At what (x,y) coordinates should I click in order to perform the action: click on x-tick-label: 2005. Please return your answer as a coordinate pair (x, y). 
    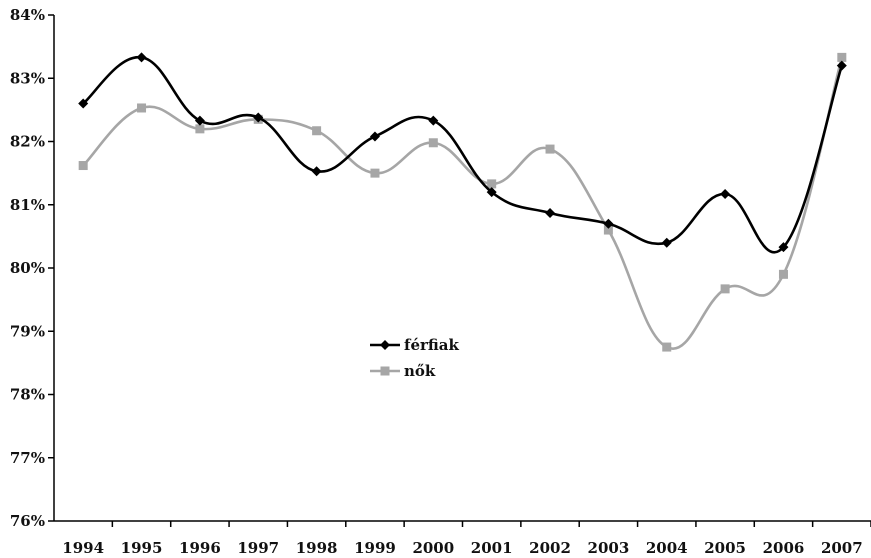
    Looking at the image, I should click on (725, 548).